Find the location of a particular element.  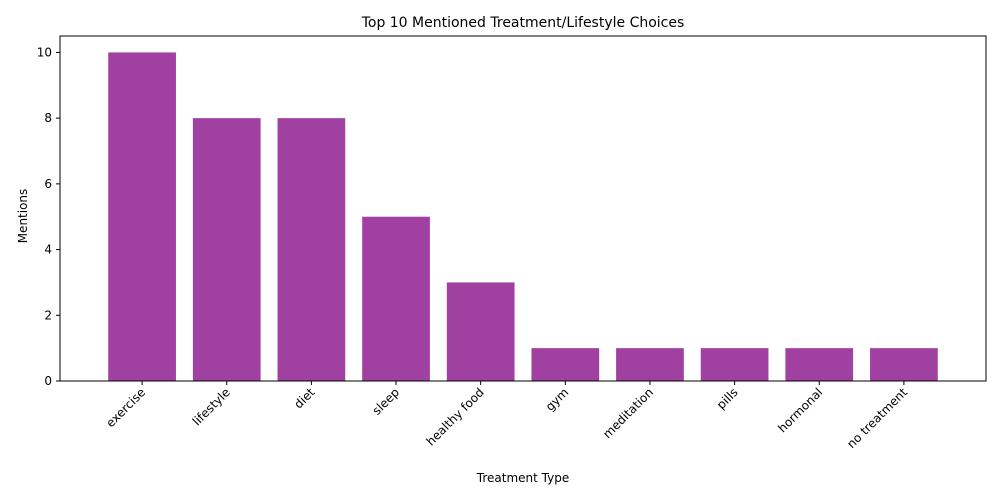

x-tick-label: hormonal is located at coordinates (800, 410).